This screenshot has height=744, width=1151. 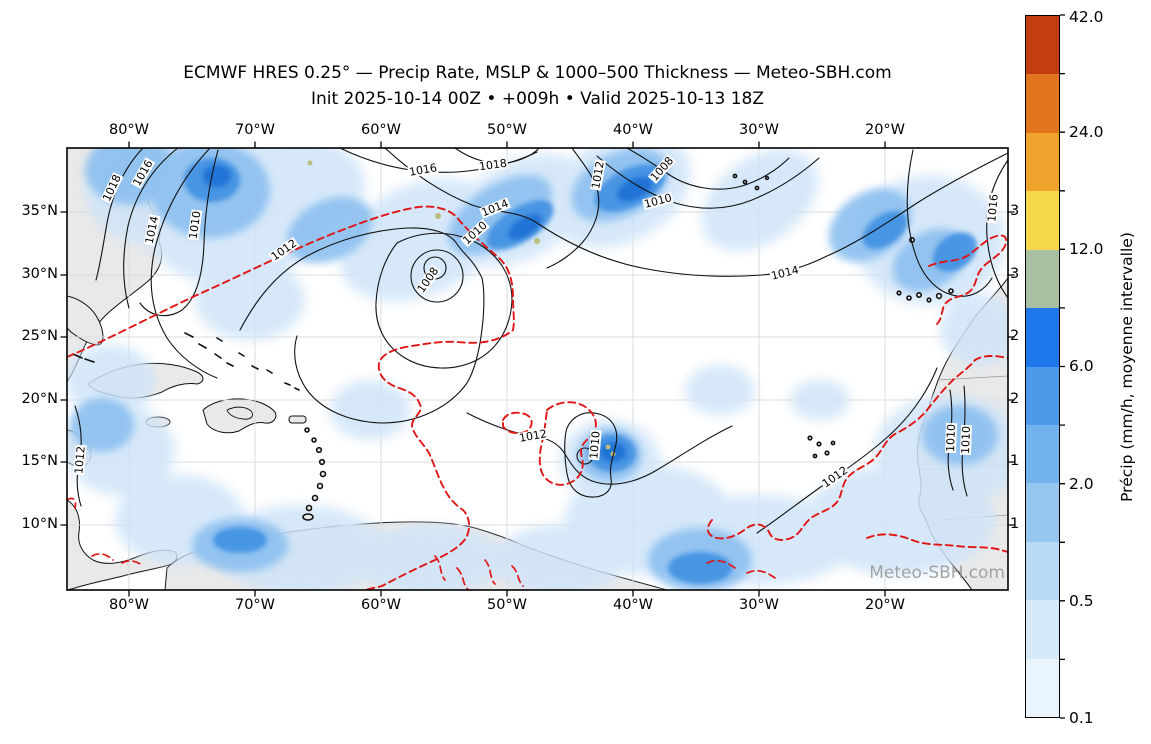 I want to click on colorbar-tick-24: 24.0, so click(x=1086, y=132).